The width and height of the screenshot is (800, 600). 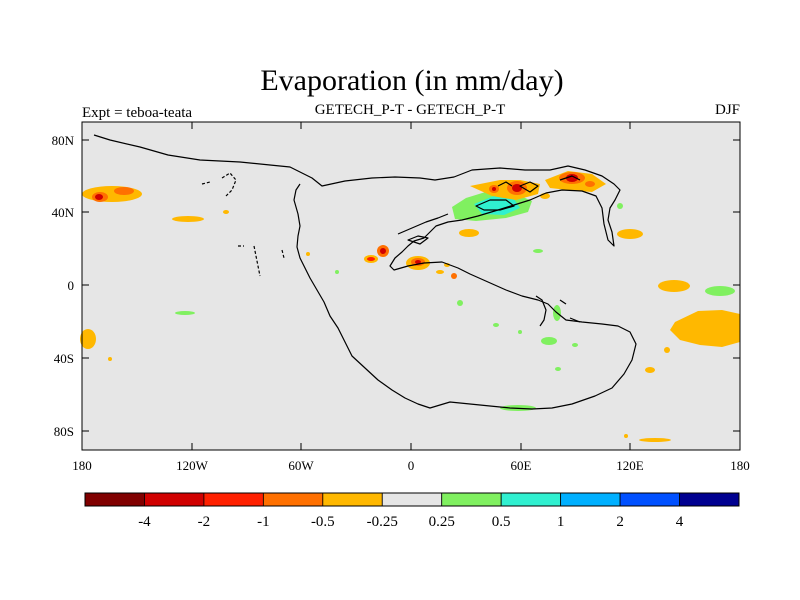 I want to click on colorbar-label: 1, so click(x=561, y=522).